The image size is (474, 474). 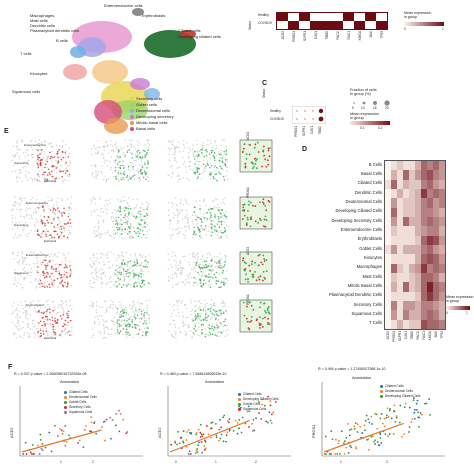 I want to click on legend-row: Developing Ciliated Cells, so click(x=400, y=396).